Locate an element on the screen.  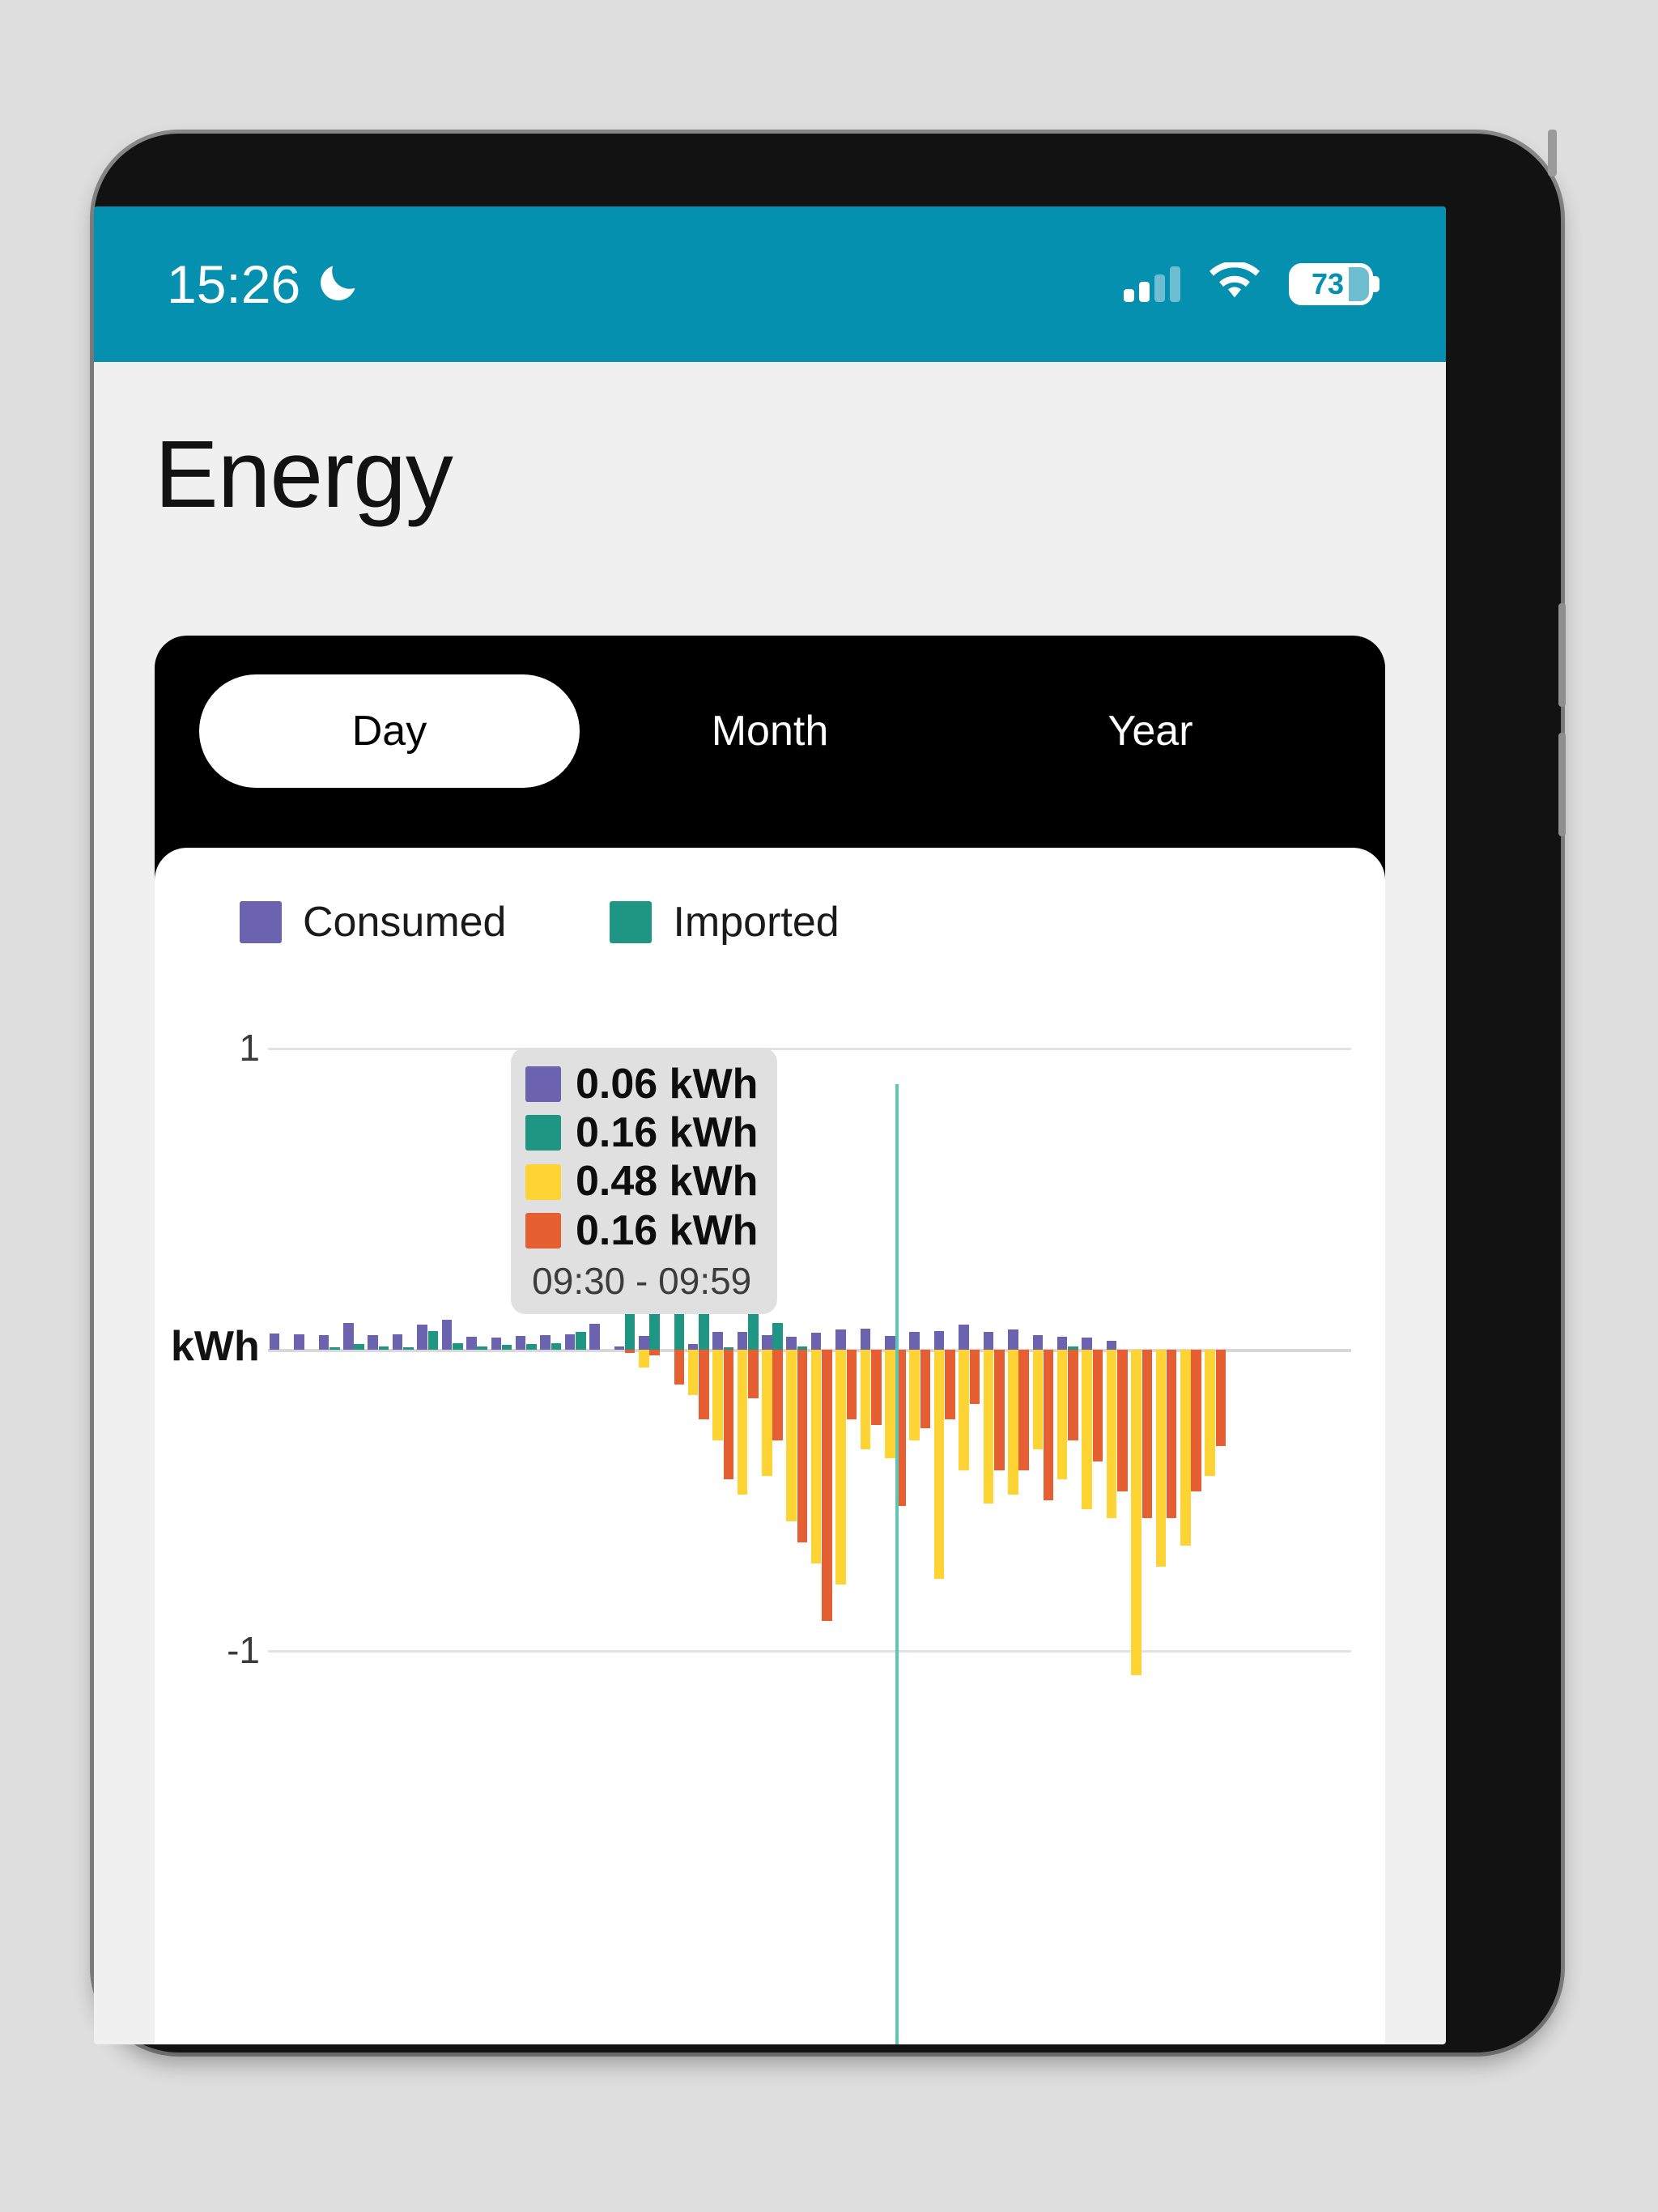
tooltip-time-range: 09:30 - 09:59 is located at coordinates (642, 1280).